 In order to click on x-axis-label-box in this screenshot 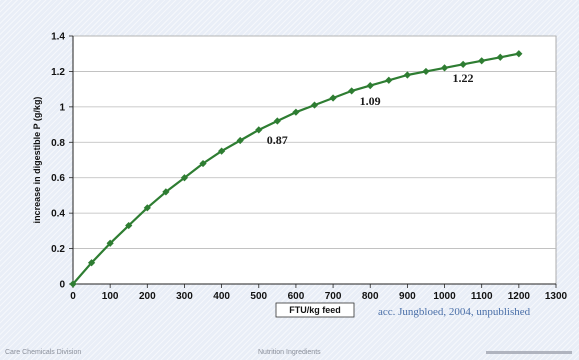, I will do `click(315, 310)`.